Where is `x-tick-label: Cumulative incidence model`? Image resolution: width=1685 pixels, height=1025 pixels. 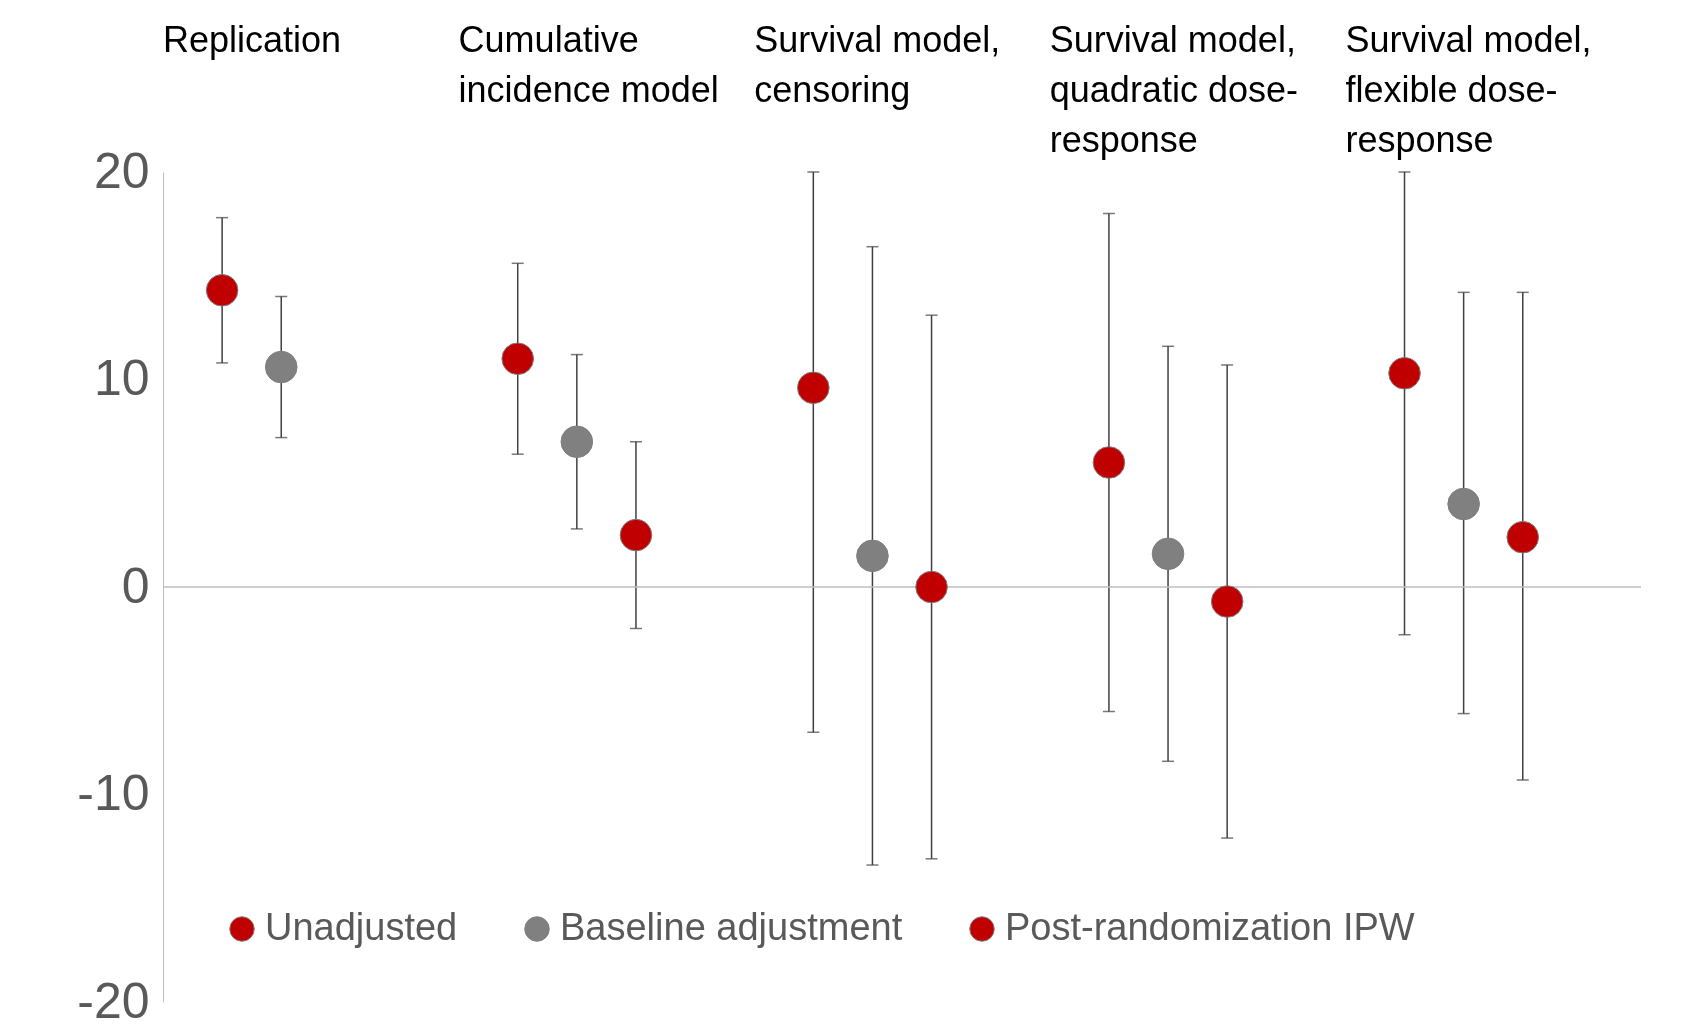 x-tick-label: Cumulative incidence model is located at coordinates (588, 64).